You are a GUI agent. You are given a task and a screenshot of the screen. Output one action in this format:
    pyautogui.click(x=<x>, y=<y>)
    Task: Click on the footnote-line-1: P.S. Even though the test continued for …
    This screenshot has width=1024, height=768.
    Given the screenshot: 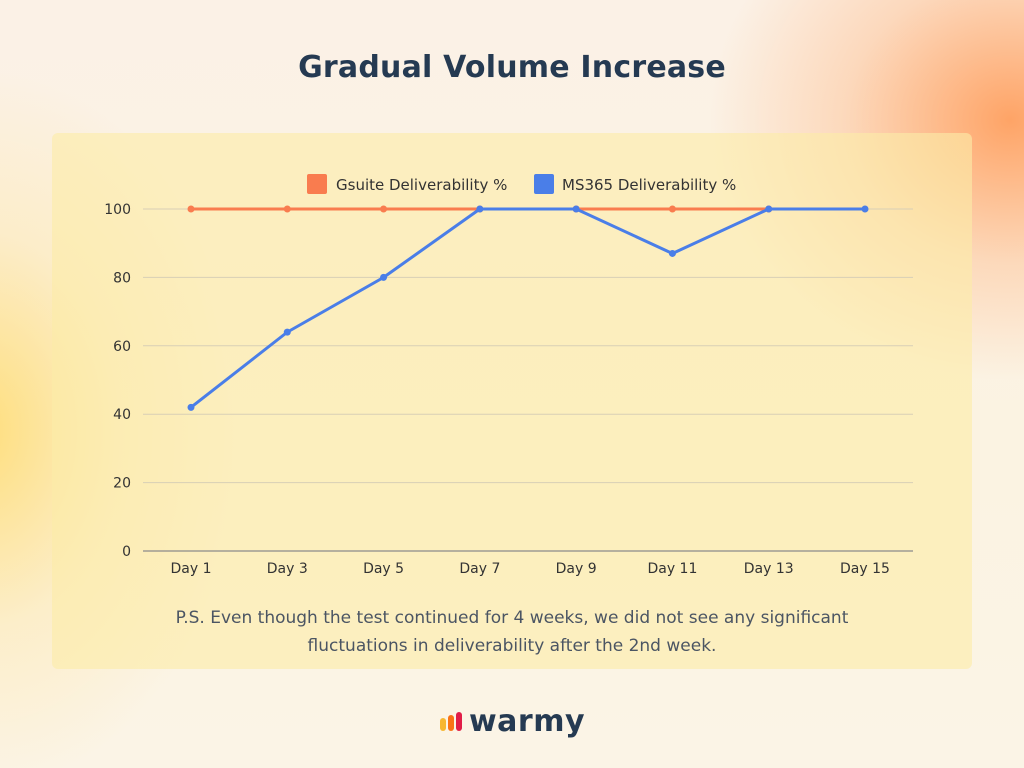 What is the action you would take?
    pyautogui.click(x=512, y=618)
    